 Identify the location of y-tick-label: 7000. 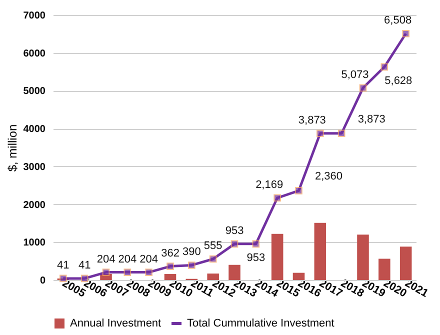
(34, 16).